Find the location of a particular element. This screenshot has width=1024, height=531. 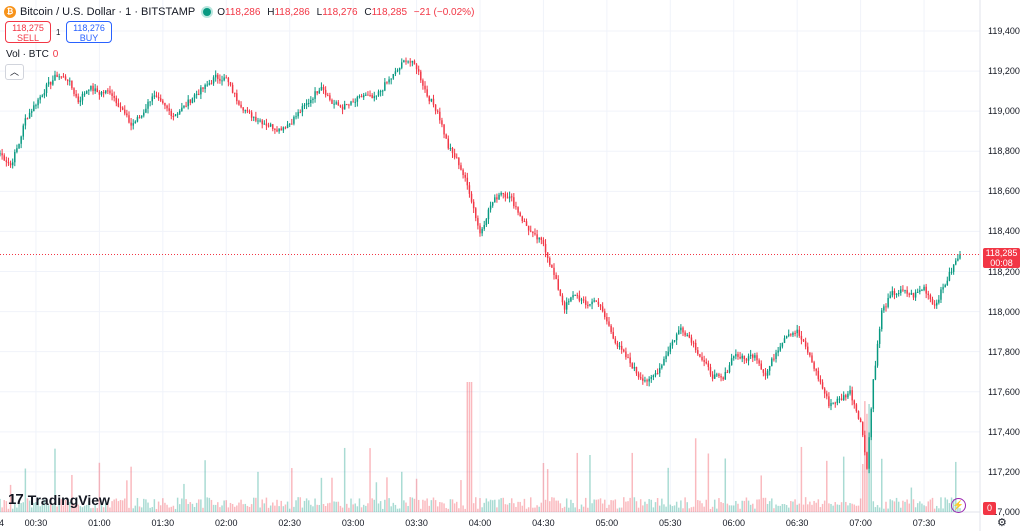

chevron-up-icon: ︿ is located at coordinates (14, 72).